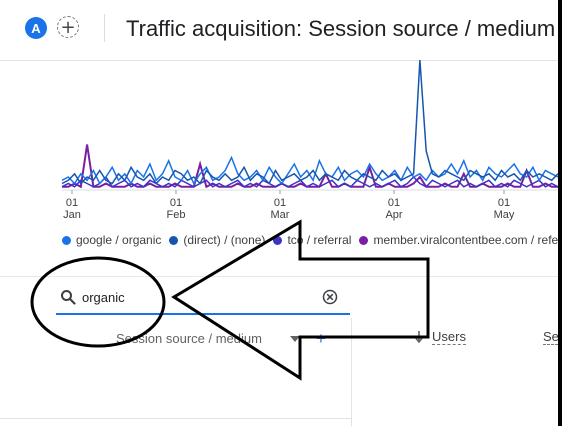  Describe the element at coordinates (279, 276) in the screenshot. I see `section-divider` at that location.